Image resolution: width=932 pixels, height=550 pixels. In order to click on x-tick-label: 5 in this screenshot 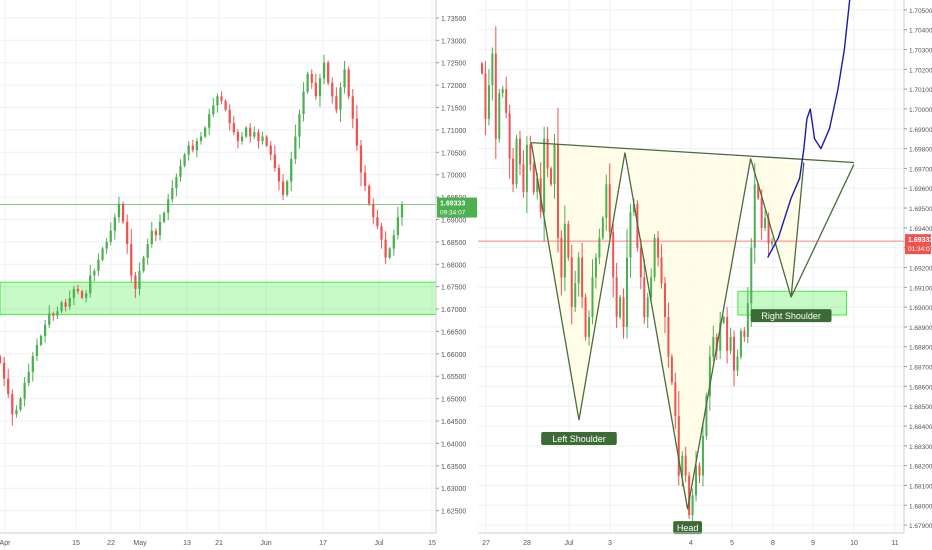, I will do `click(732, 543)`.